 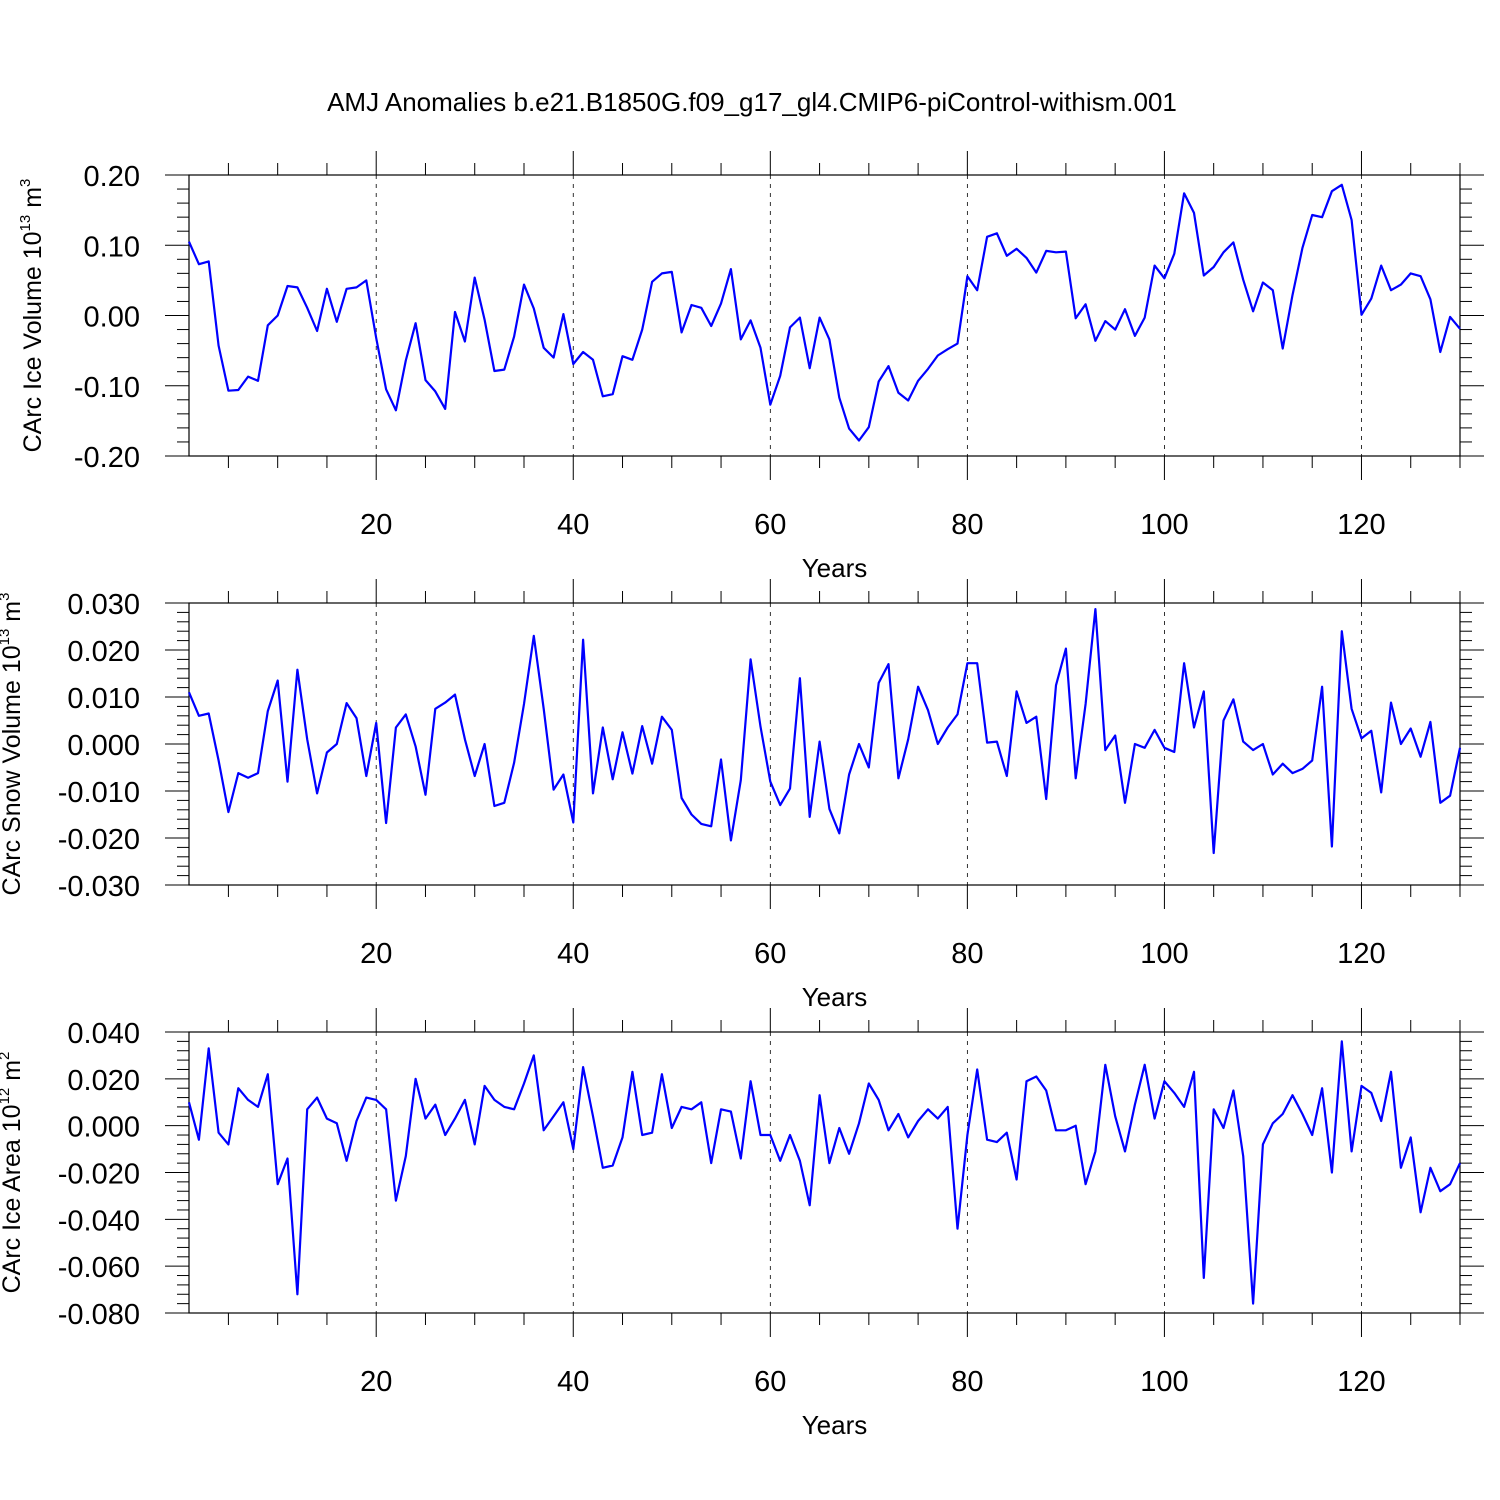 I want to click on y-tick-label: 0.10, so click(x=112, y=247).